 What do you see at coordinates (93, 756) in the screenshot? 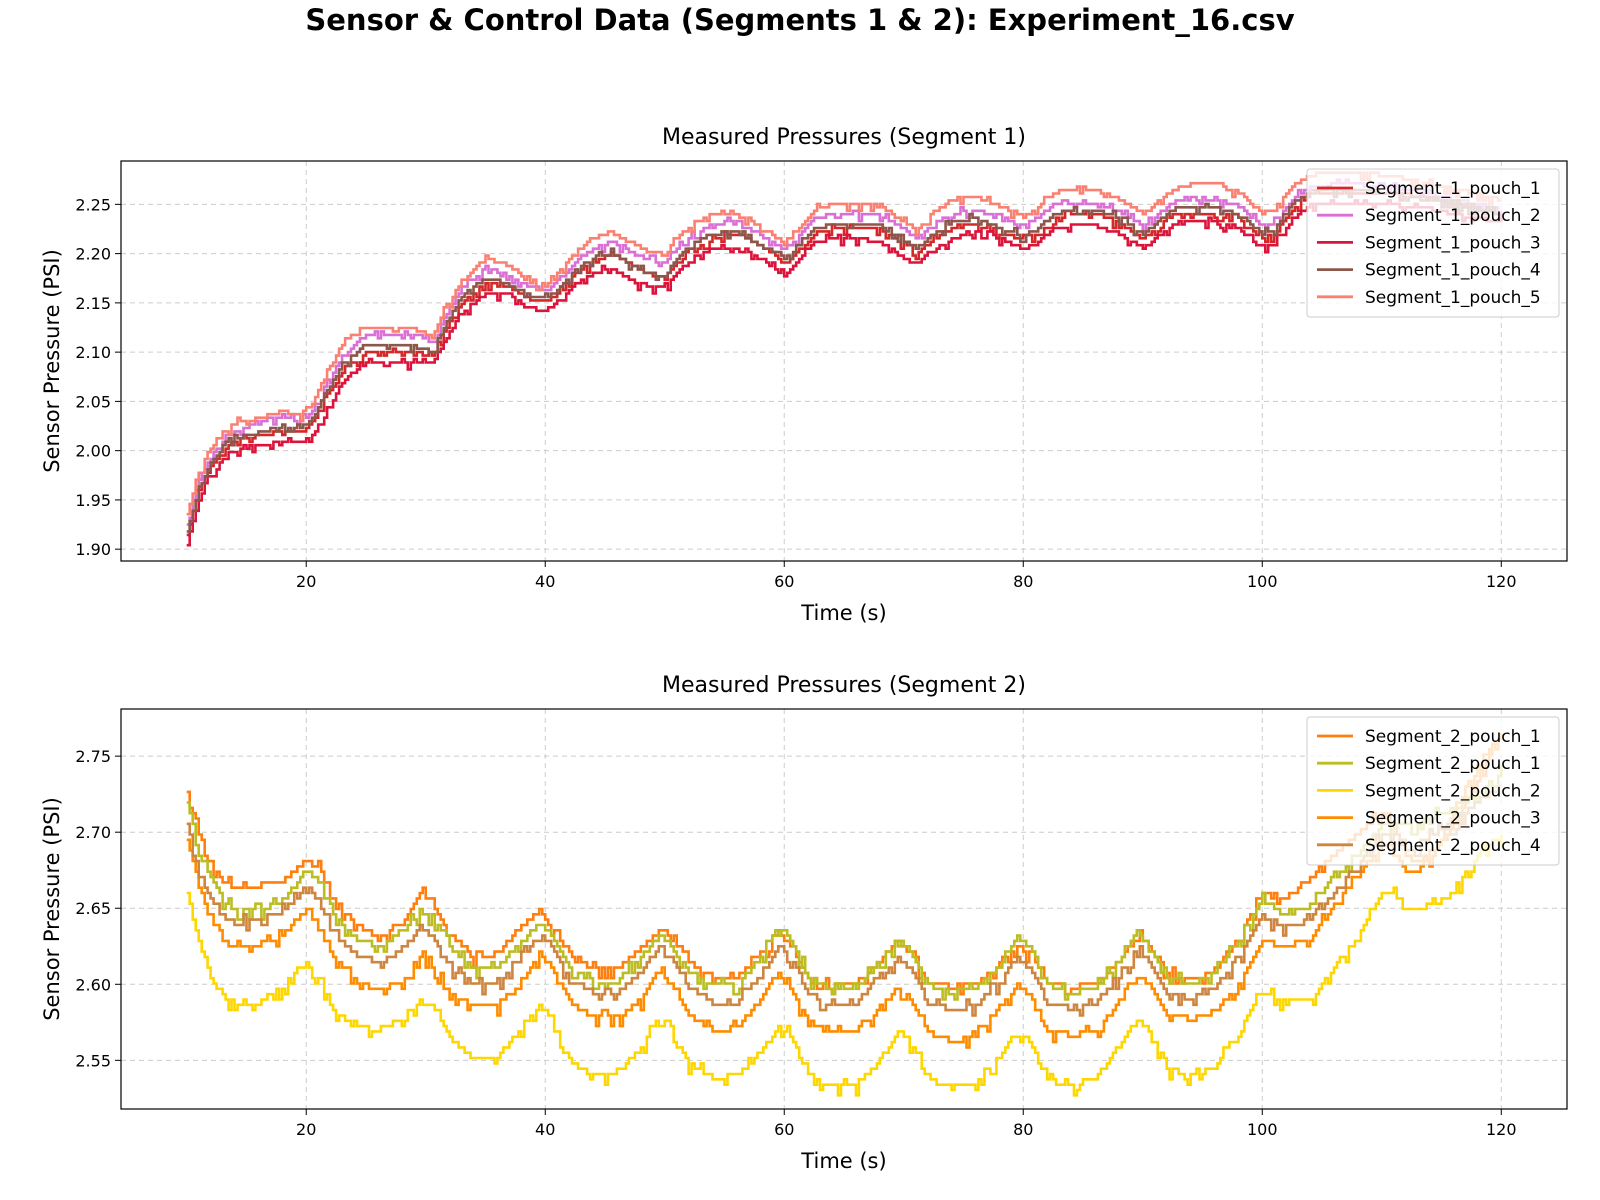
I see `y-tick-label: 2.75` at bounding box center [93, 756].